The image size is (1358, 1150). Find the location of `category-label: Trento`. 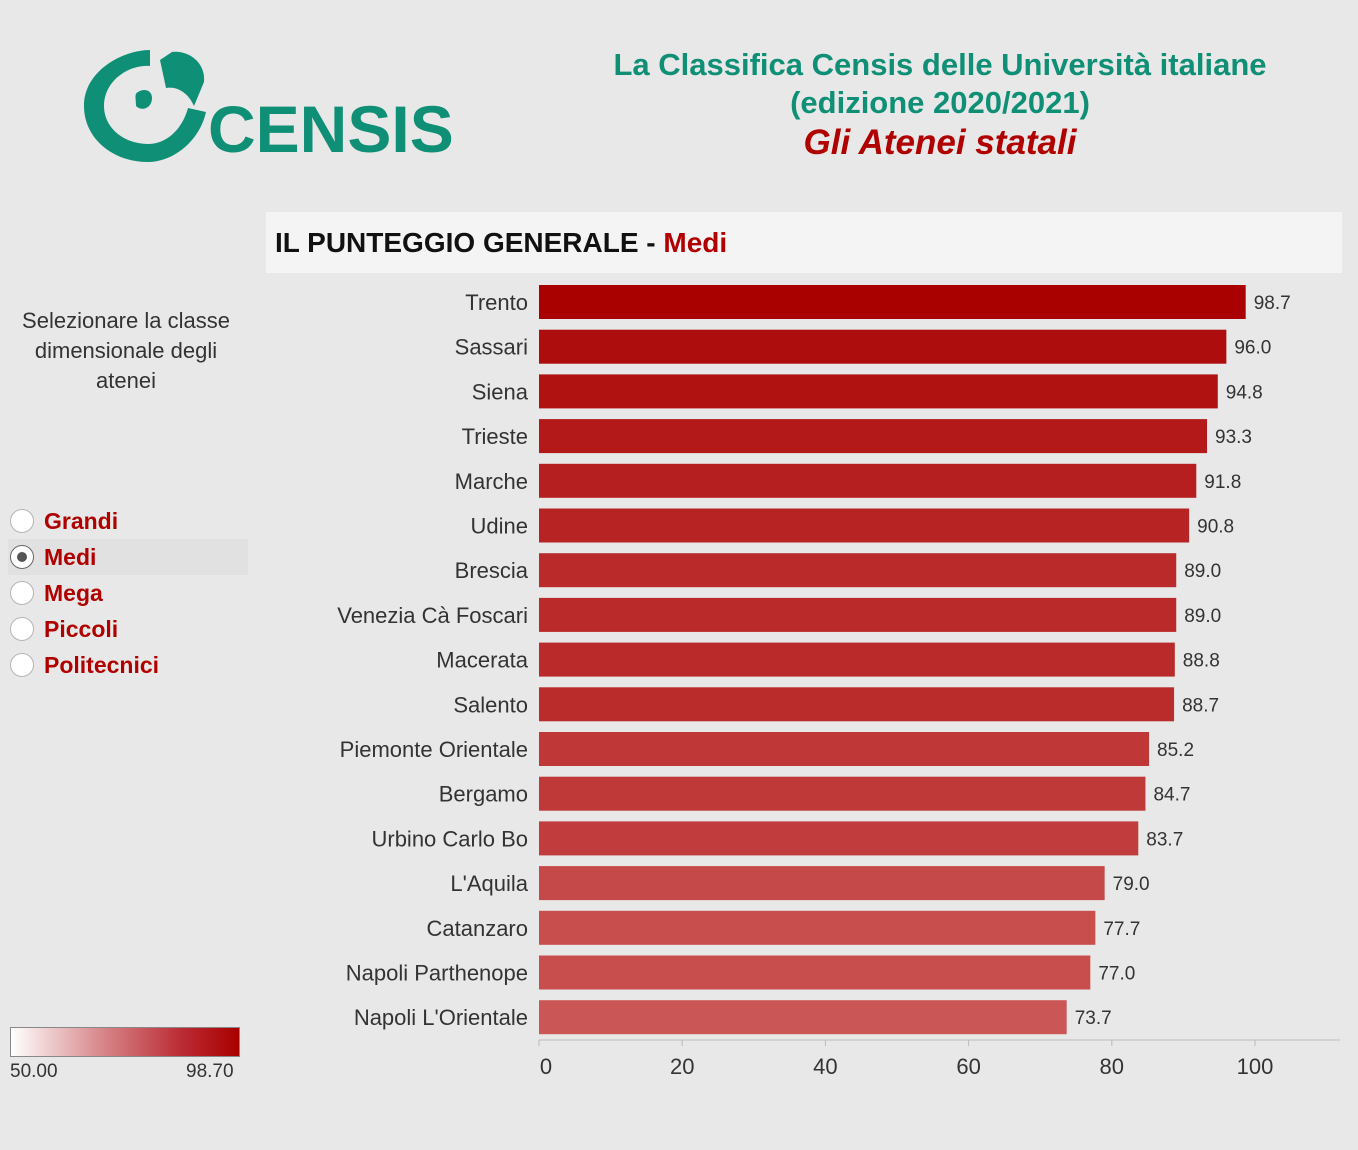

category-label: Trento is located at coordinates (496, 302).